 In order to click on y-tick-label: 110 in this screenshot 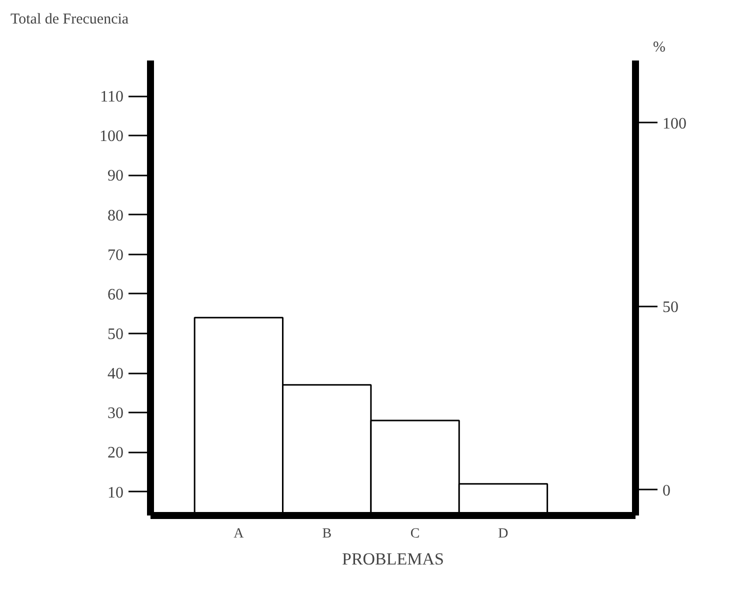, I will do `click(112, 97)`.